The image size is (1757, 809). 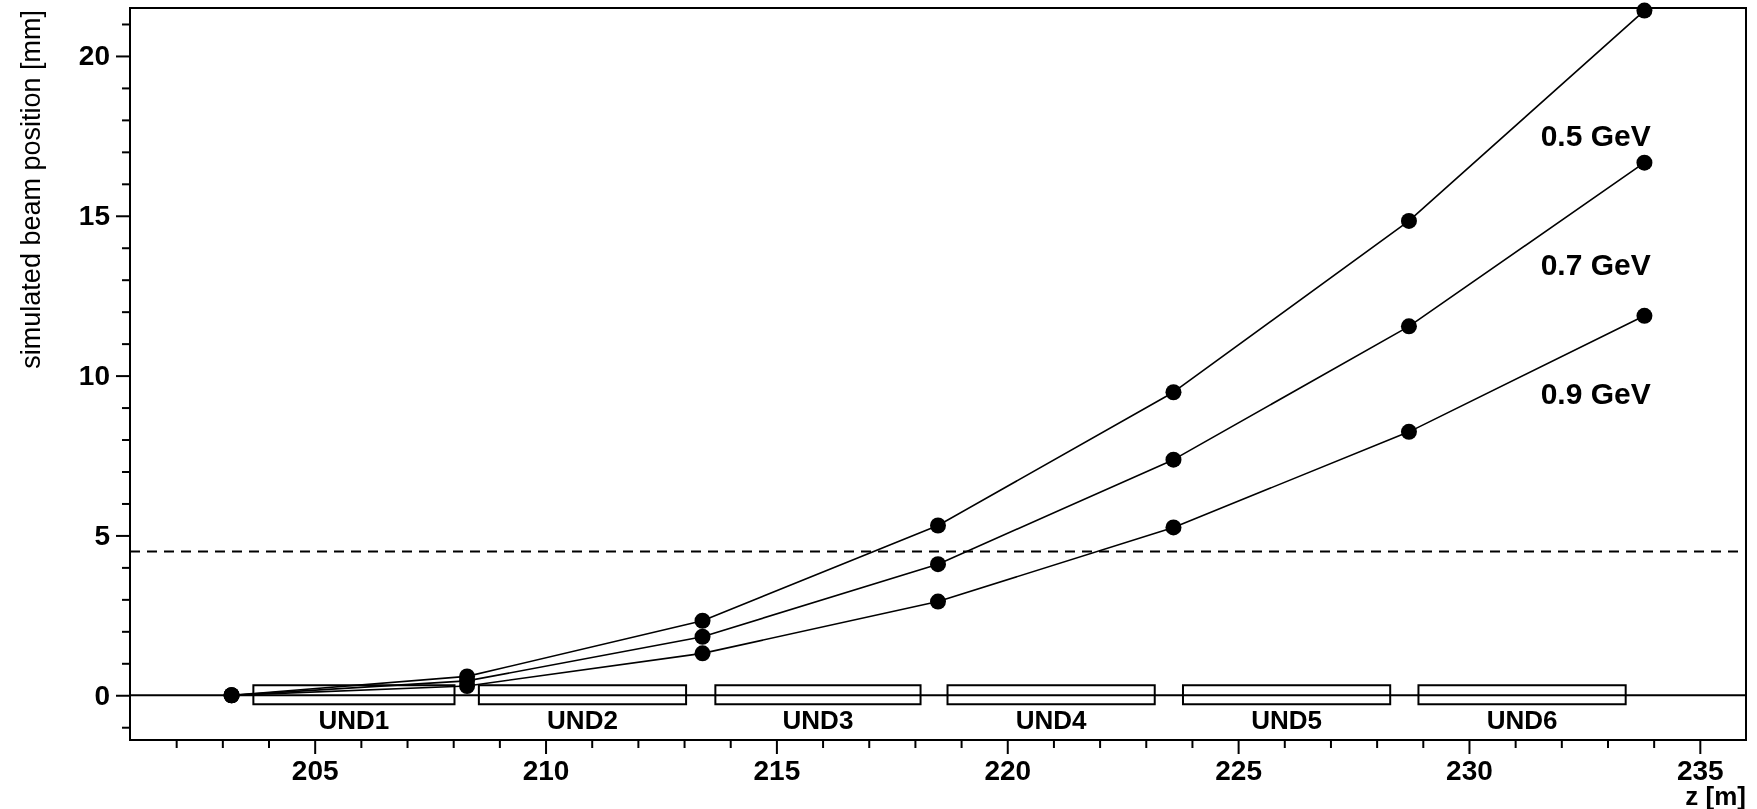 I want to click on x-tick-label: 225, so click(x=1238, y=770).